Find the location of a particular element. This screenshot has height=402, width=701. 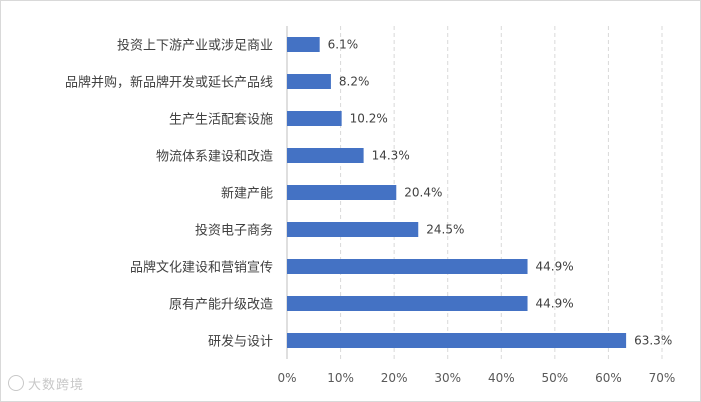

watermark-logo-icon is located at coordinates (16, 383).